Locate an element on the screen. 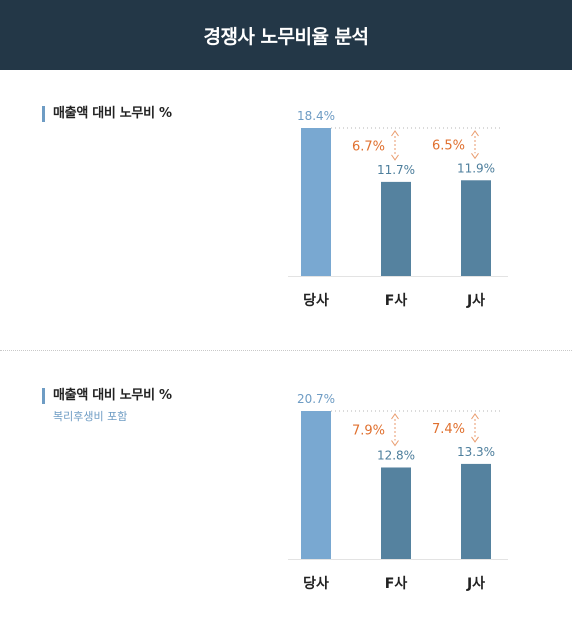  section-label: 매출액 대비 노무비 % 복리후생비 포함 is located at coordinates (107, 406).